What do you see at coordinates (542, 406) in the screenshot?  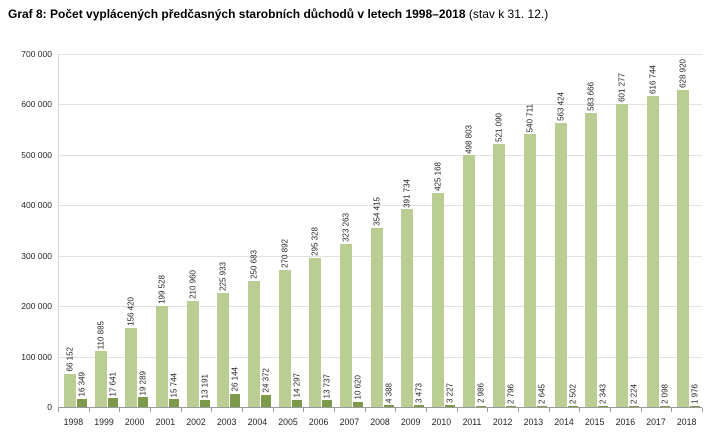 I see `bar-series-2-dark-green-2013` at bounding box center [542, 406].